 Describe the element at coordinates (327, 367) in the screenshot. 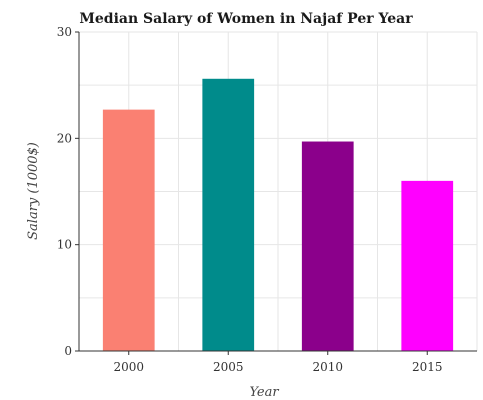

I see `x-tick-label-2010: 2010` at that location.